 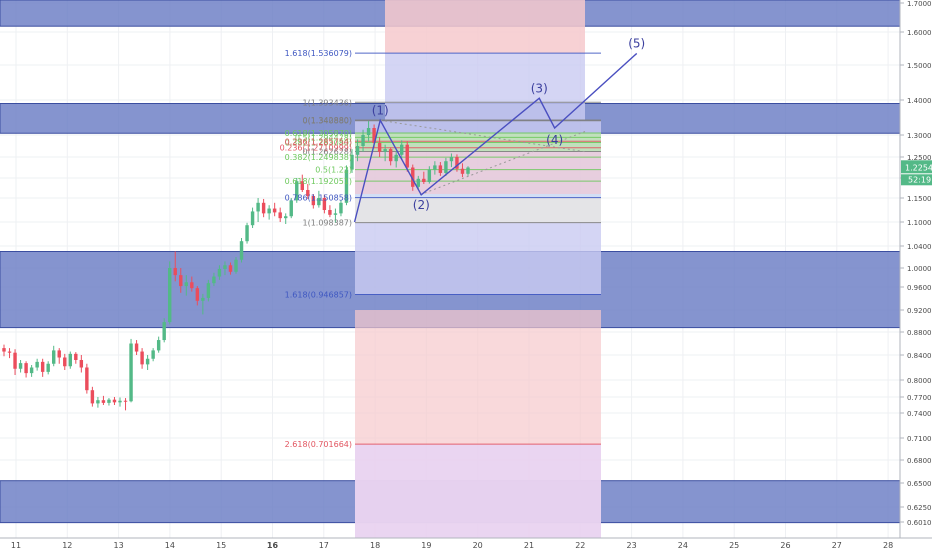 I want to click on countdown-tag, so click(x=916, y=180).